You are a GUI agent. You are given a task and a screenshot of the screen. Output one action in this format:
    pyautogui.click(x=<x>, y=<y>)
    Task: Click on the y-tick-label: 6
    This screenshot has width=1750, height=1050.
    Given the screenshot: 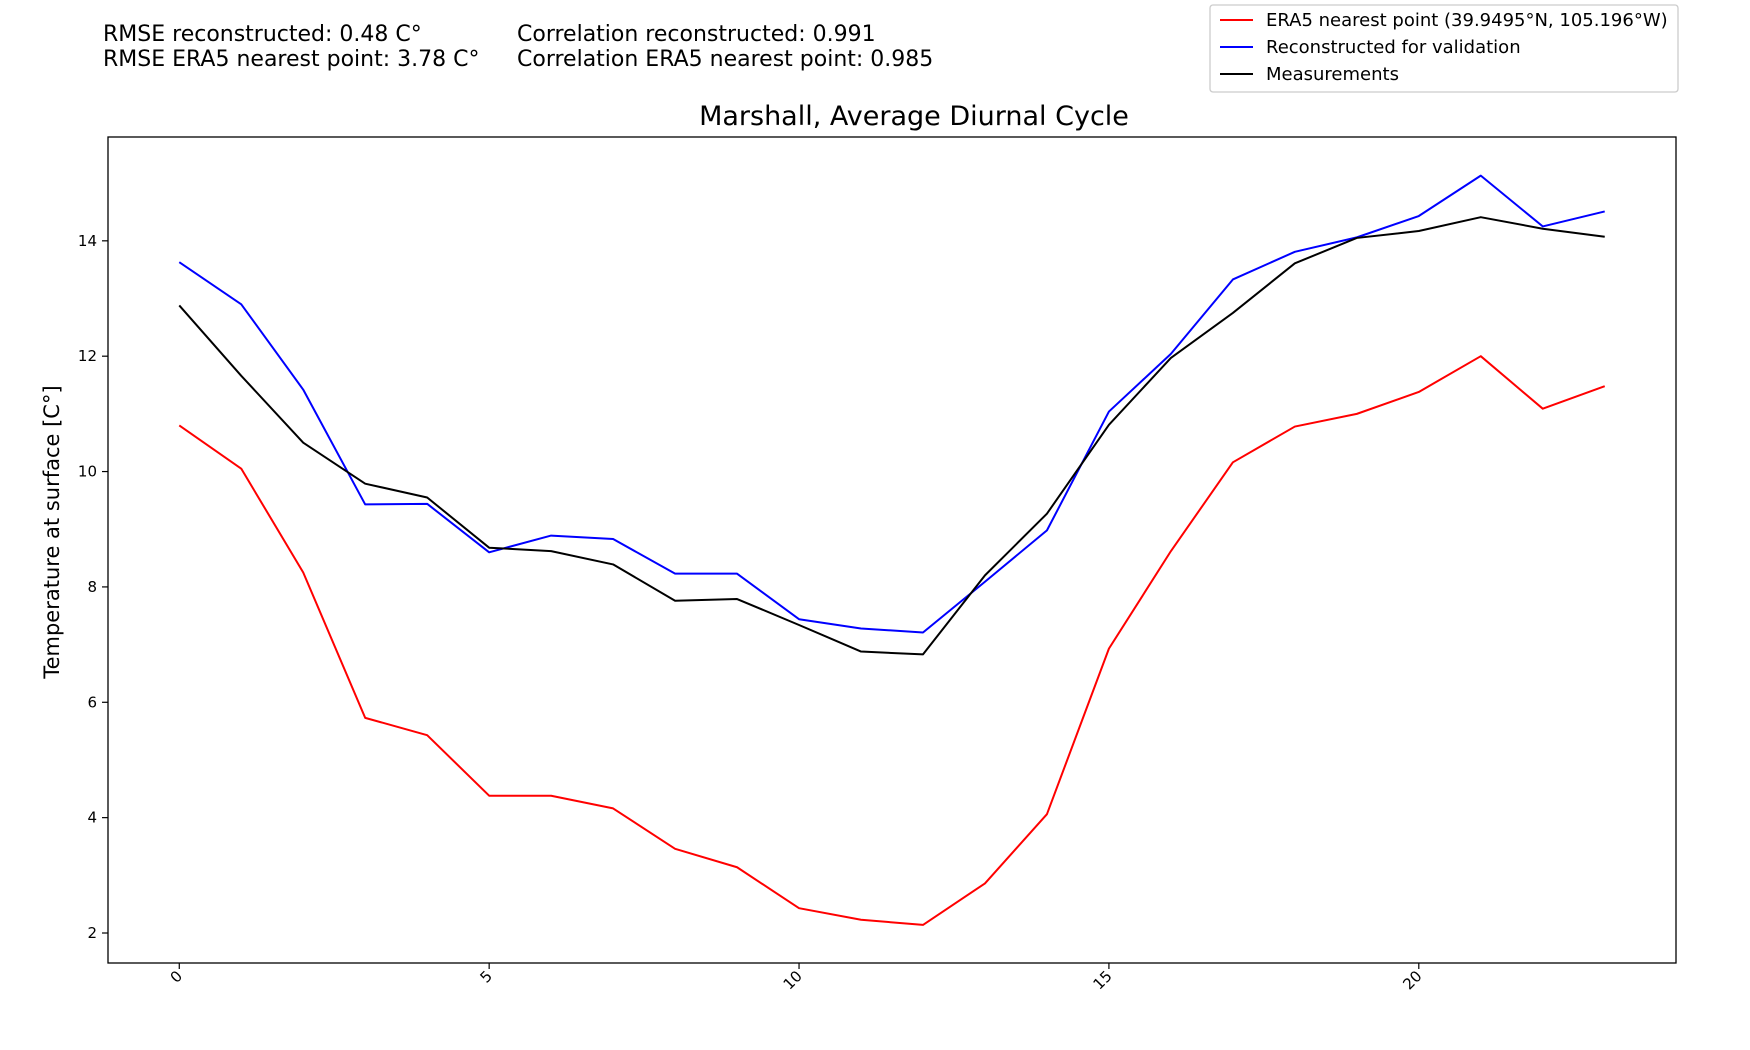 What is the action you would take?
    pyautogui.click(x=92, y=702)
    